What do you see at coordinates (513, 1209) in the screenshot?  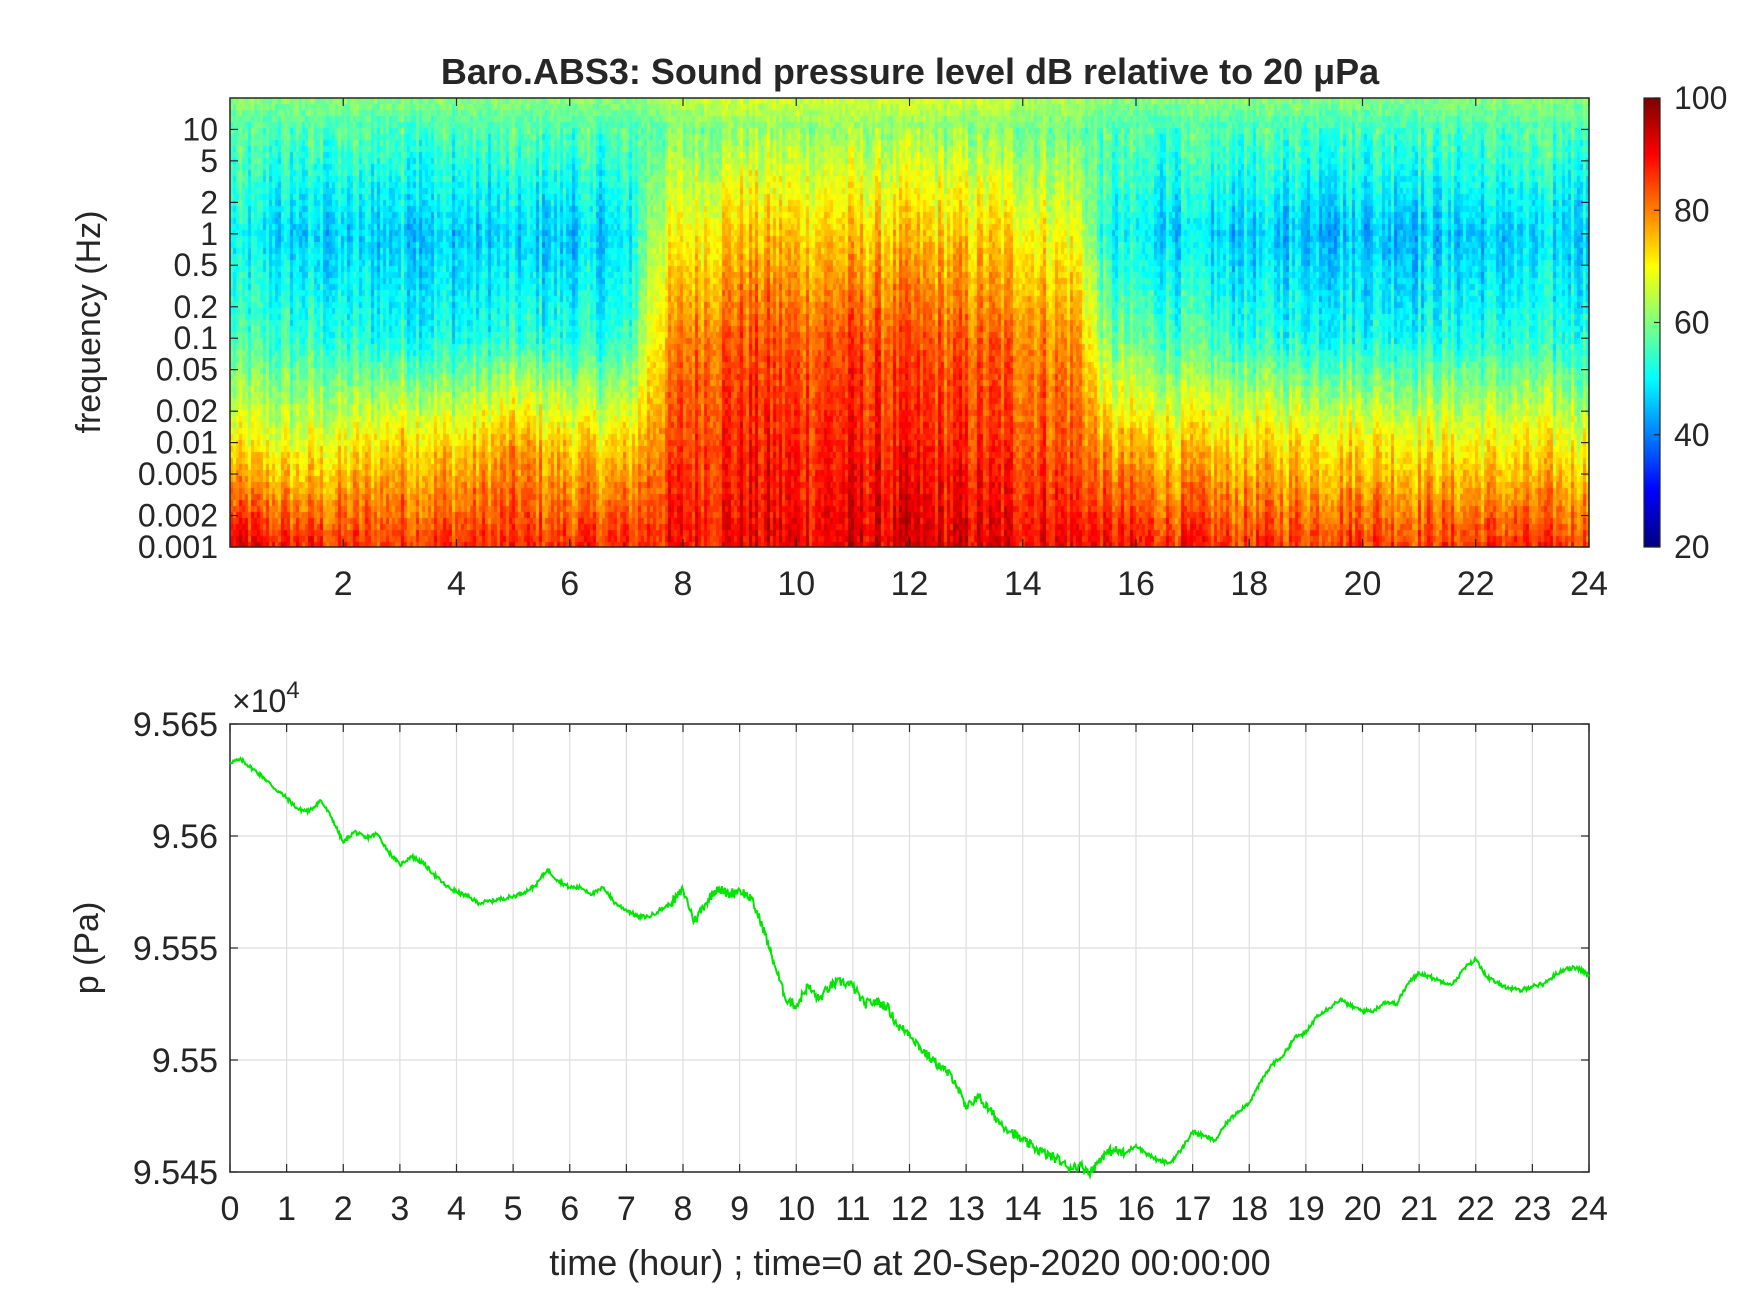 I see `pressure-x-tick-label: 5` at bounding box center [513, 1209].